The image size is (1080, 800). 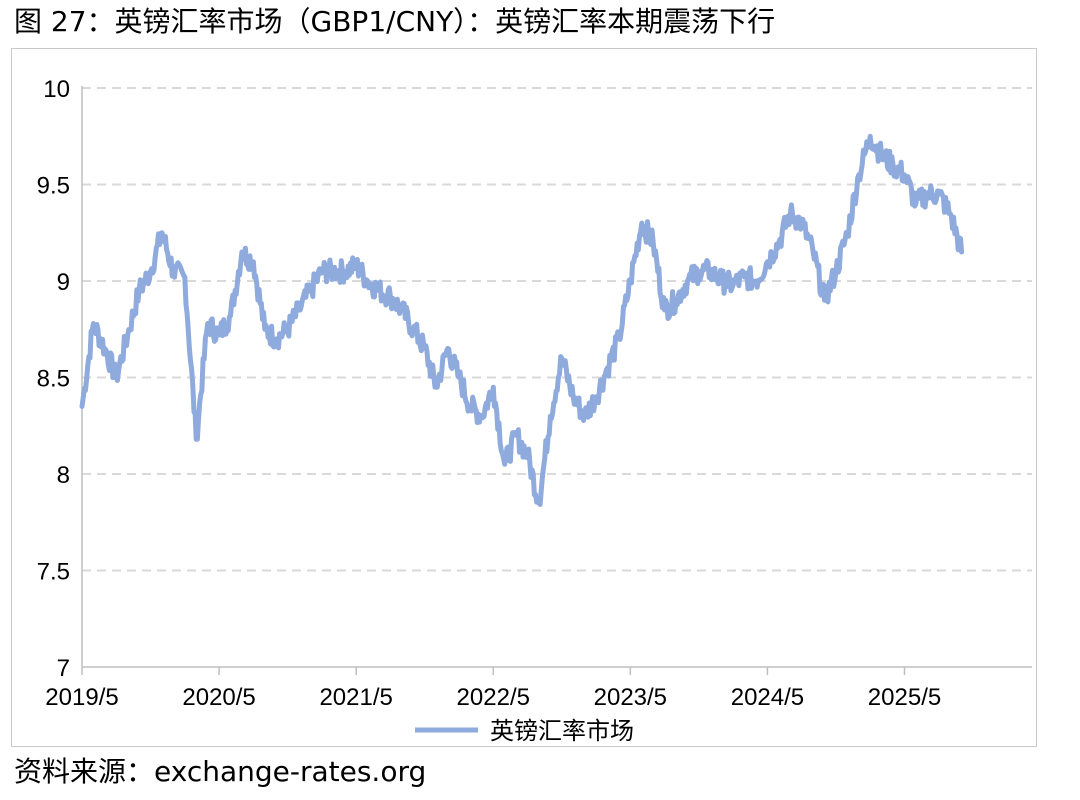 I want to click on x-tick-label: 2024/5, so click(x=767, y=697).